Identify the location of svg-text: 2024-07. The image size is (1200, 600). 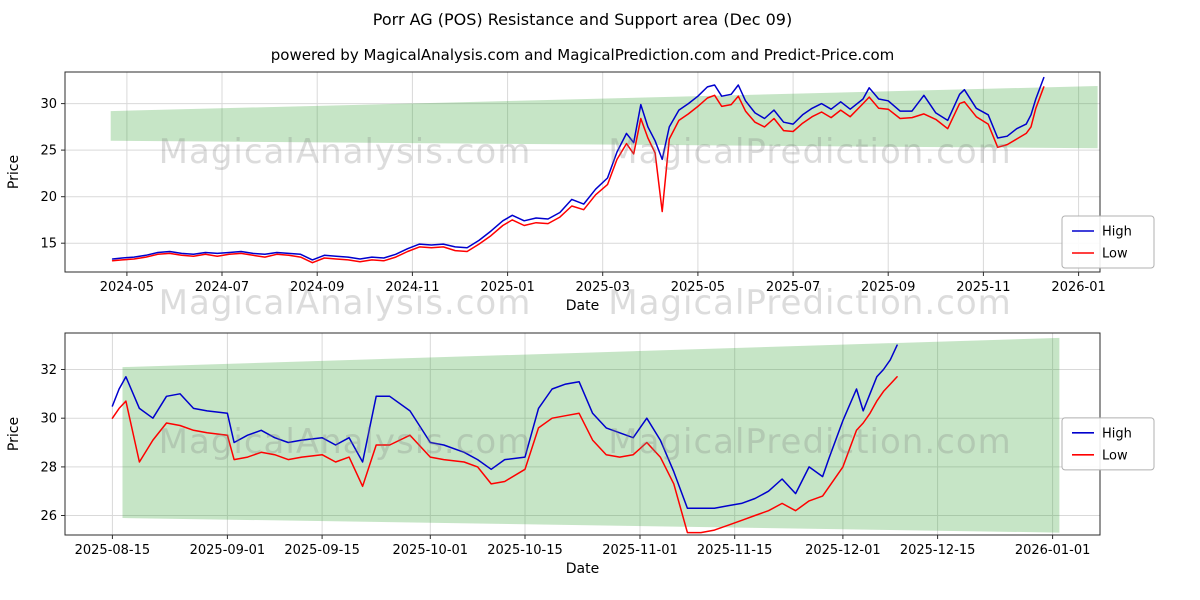
(222, 287).